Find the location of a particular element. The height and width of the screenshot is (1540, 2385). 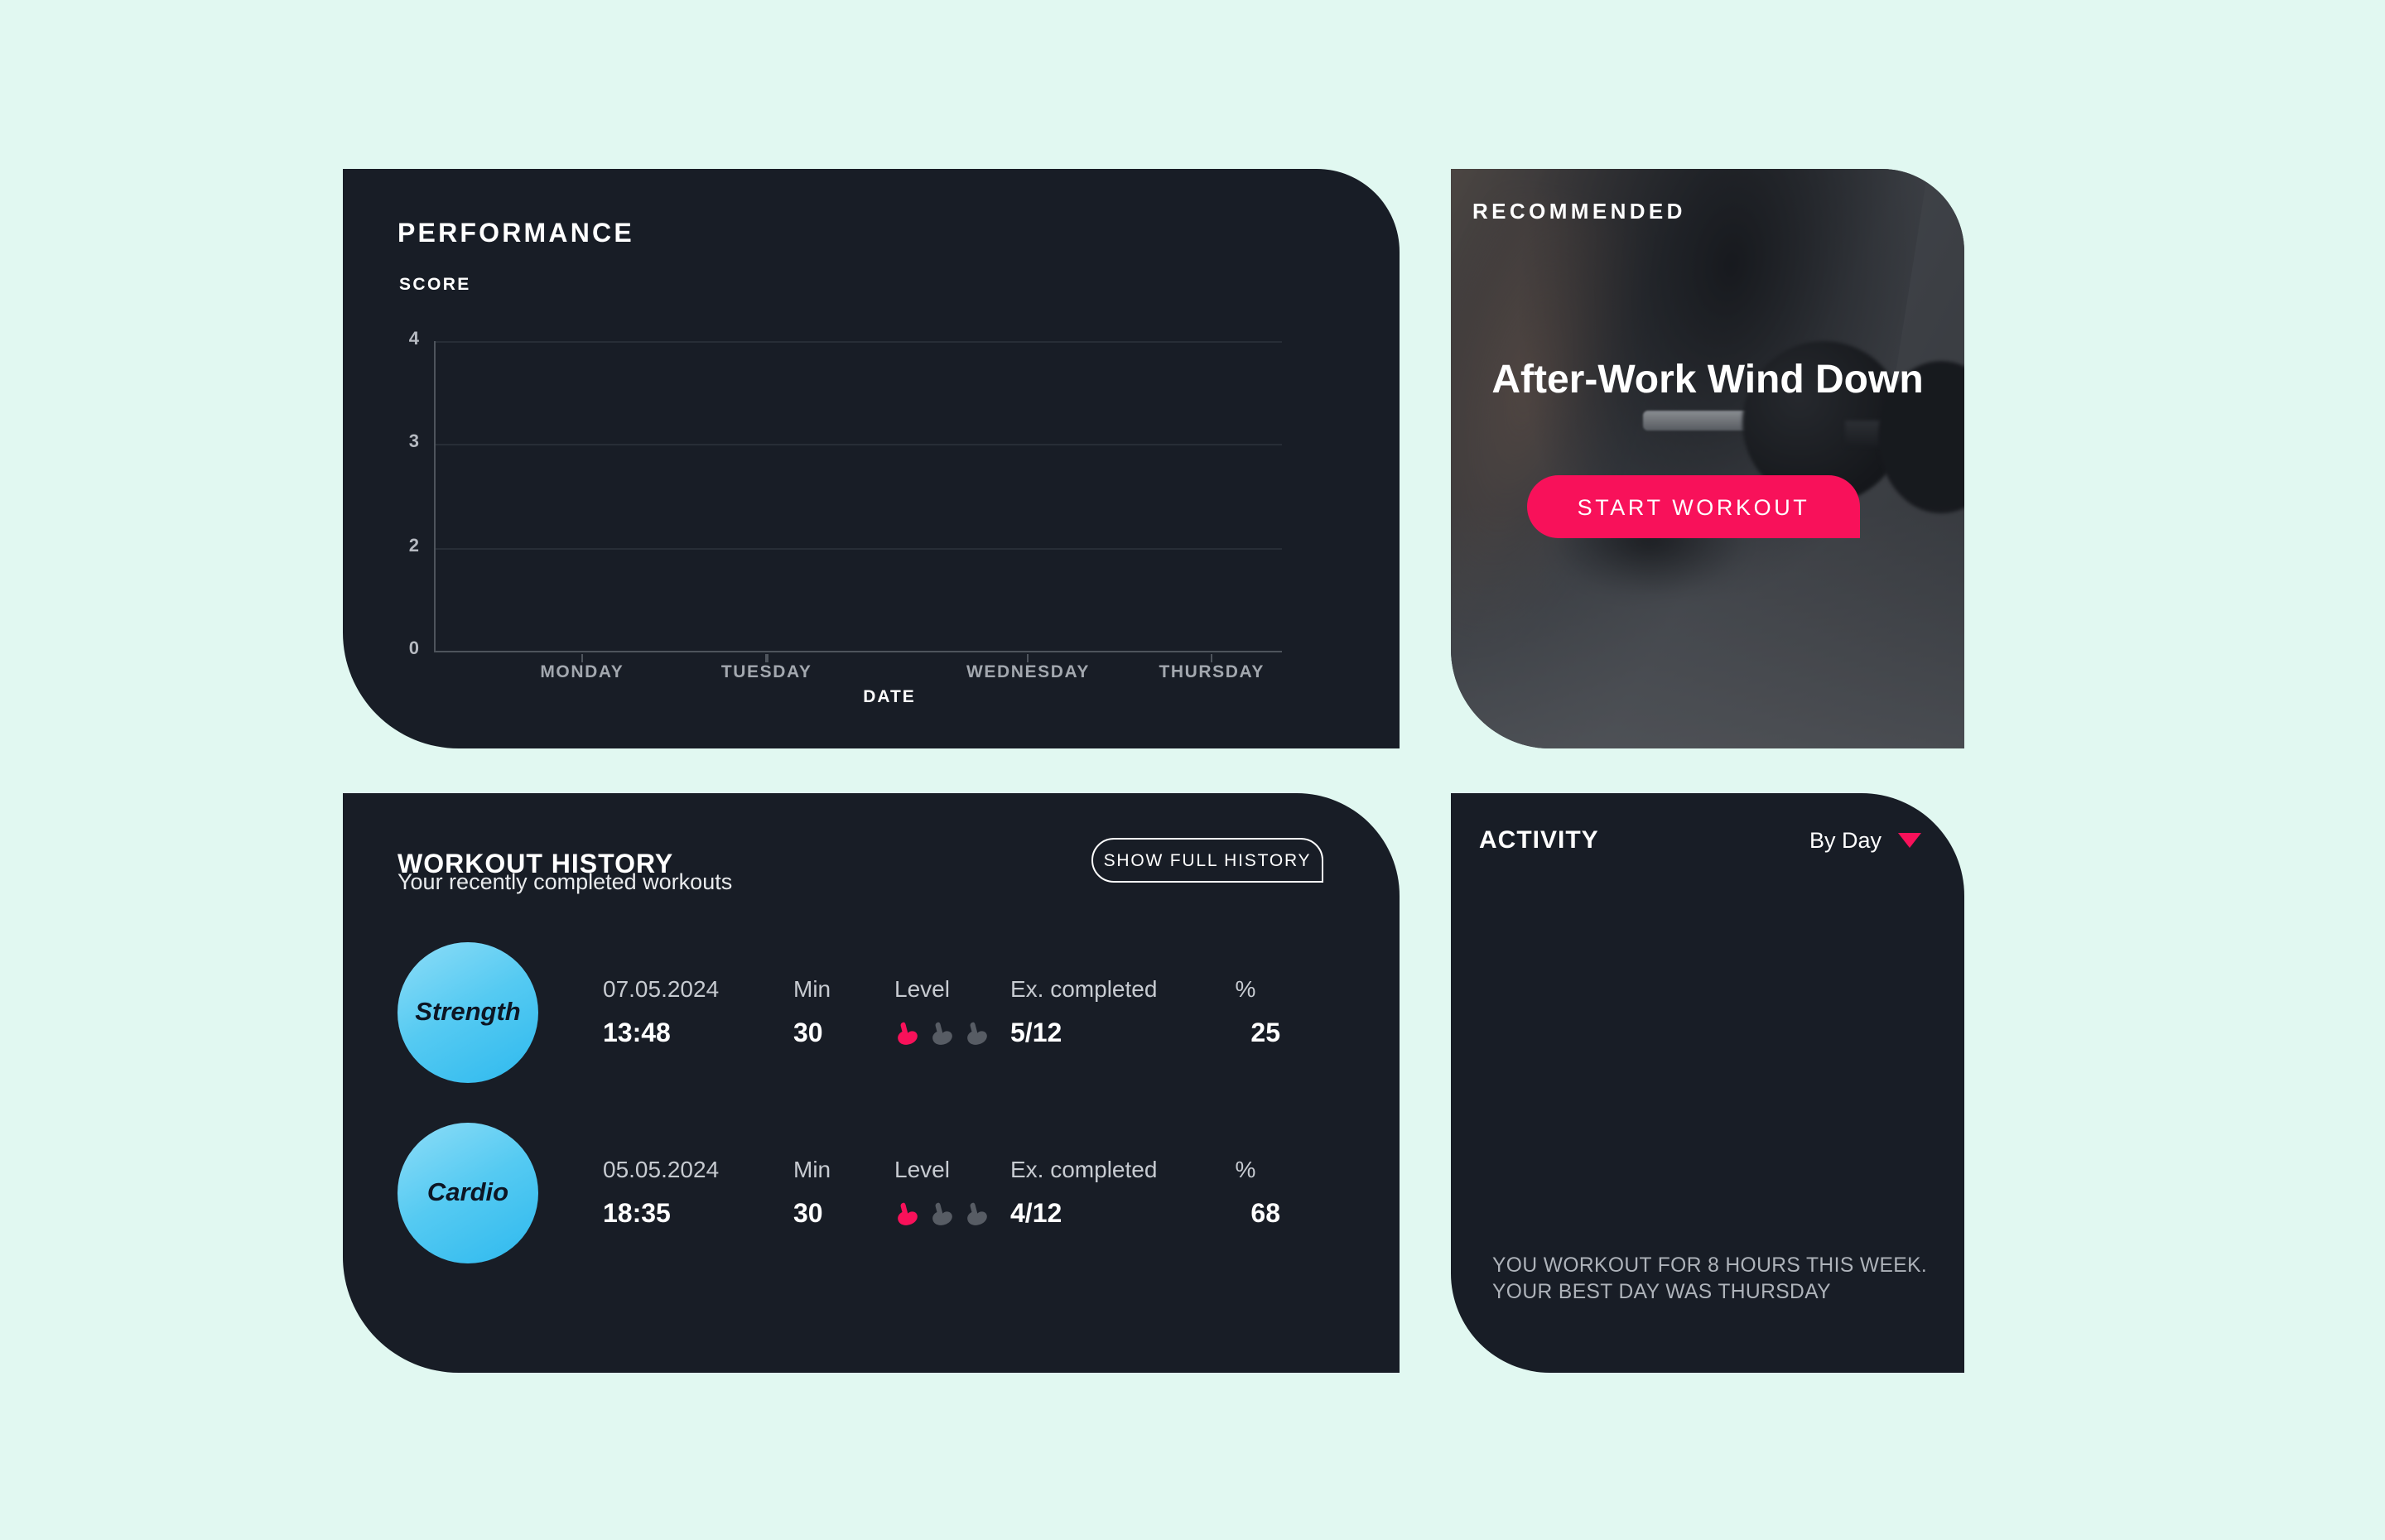

exercises-column: Ex. completed 5/12 is located at coordinates (1083, 1013).